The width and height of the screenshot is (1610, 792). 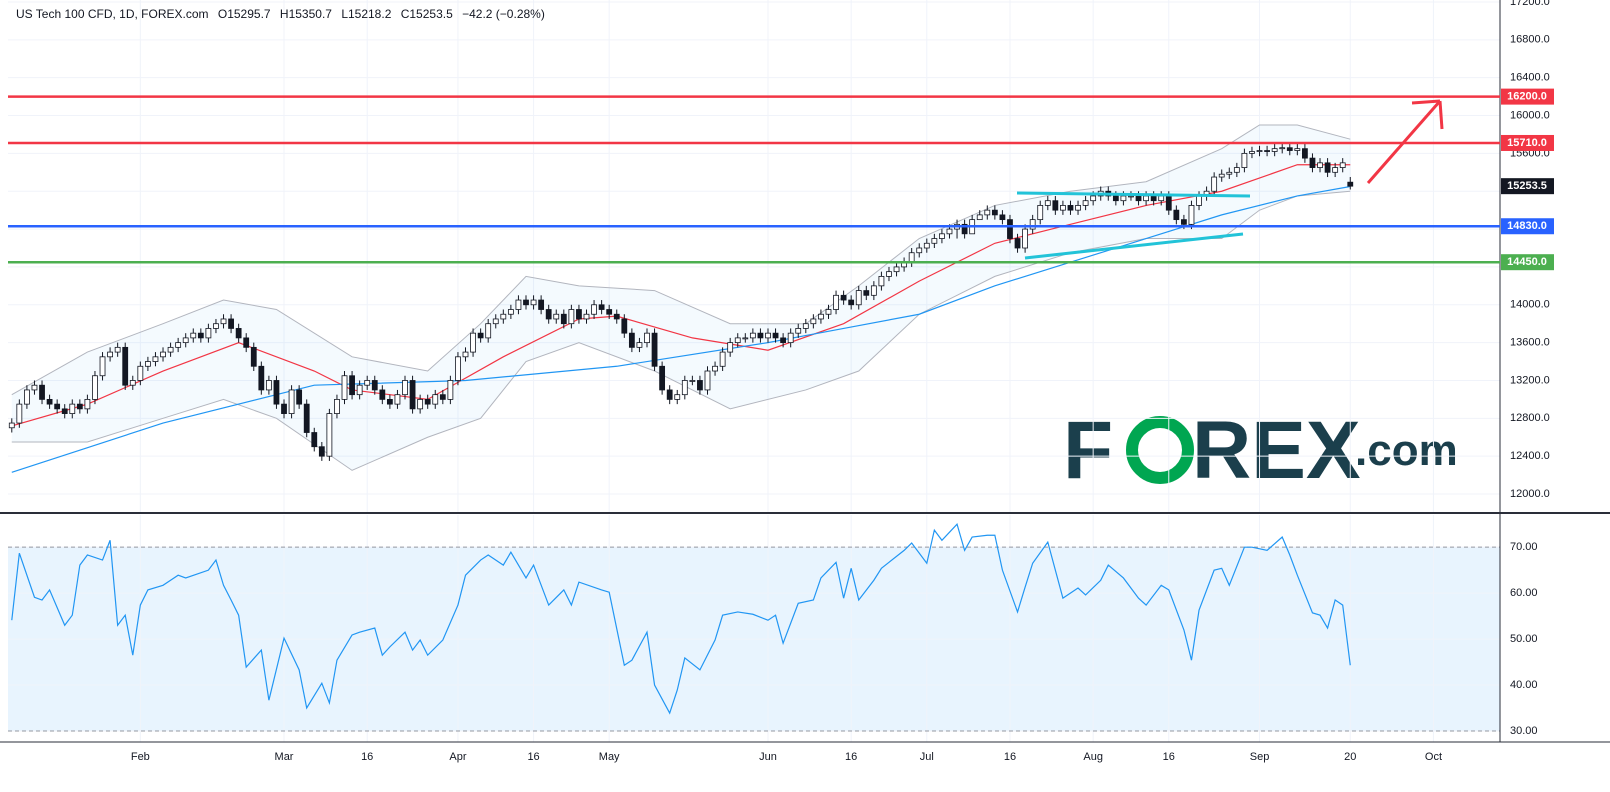 What do you see at coordinates (1530, 305) in the screenshot?
I see `y-tick-label: 14000.0` at bounding box center [1530, 305].